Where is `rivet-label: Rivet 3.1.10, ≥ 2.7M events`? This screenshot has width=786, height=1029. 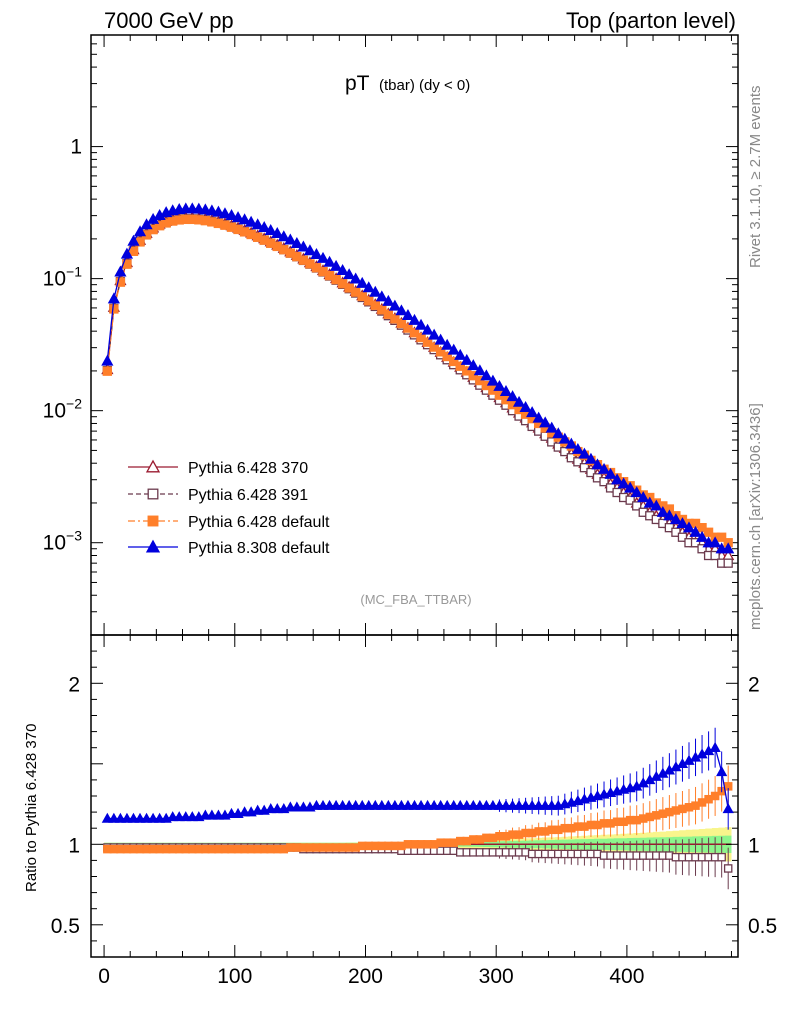 rivet-label: Rivet 3.1.10, ≥ 2.7M events is located at coordinates (755, 177).